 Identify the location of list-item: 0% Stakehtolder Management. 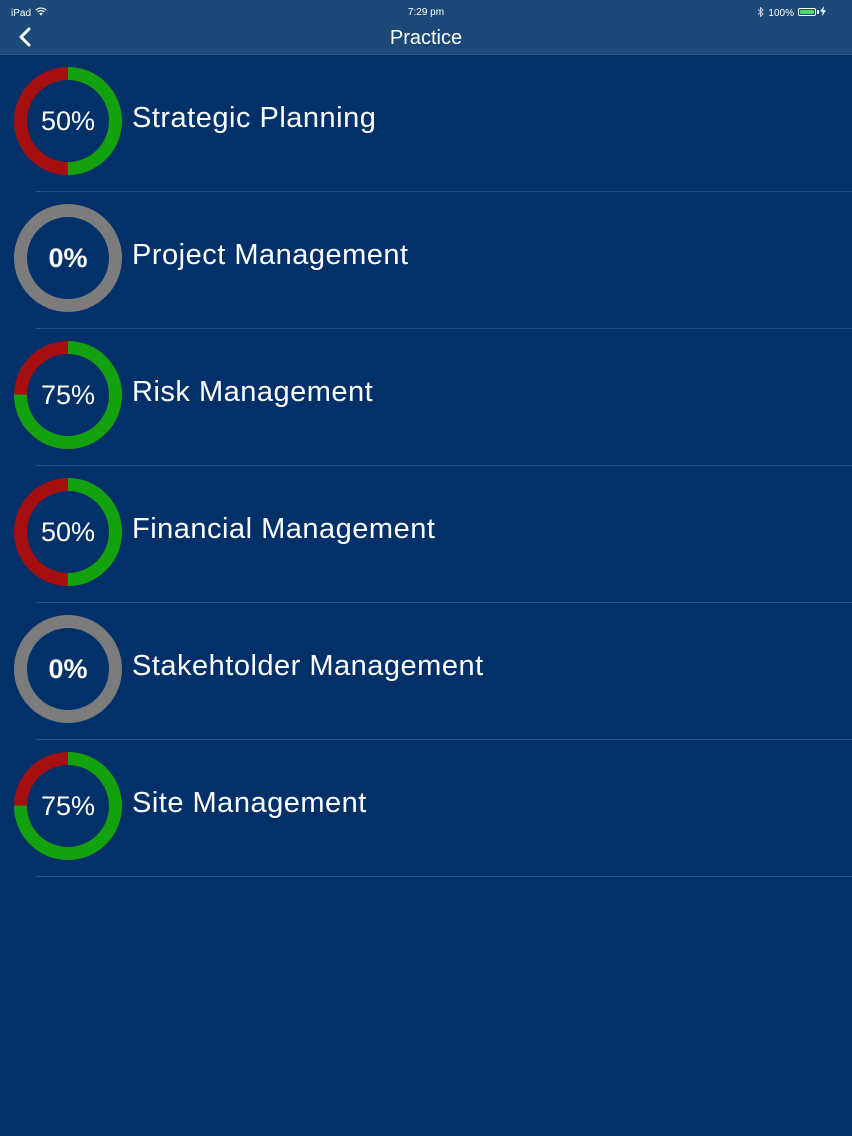
(426, 671).